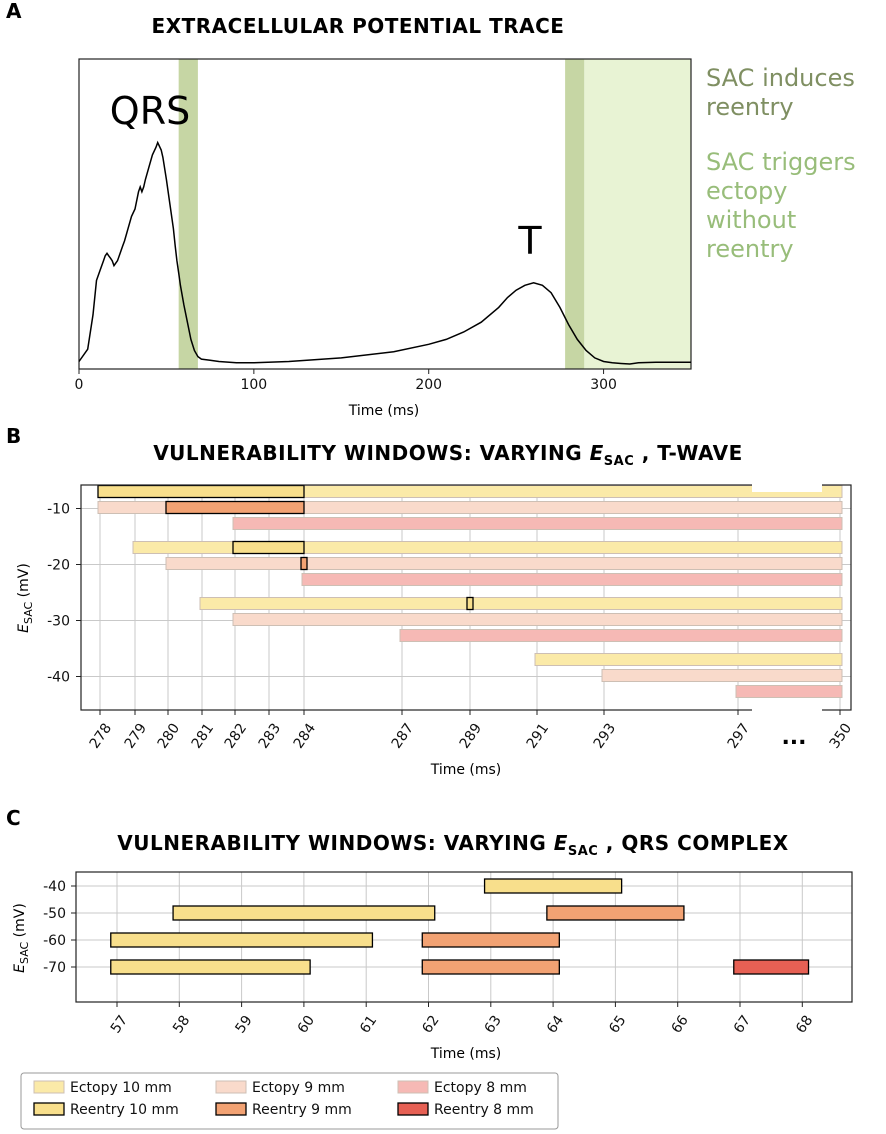  I want to click on axis-break-gap, so click(787, 710).